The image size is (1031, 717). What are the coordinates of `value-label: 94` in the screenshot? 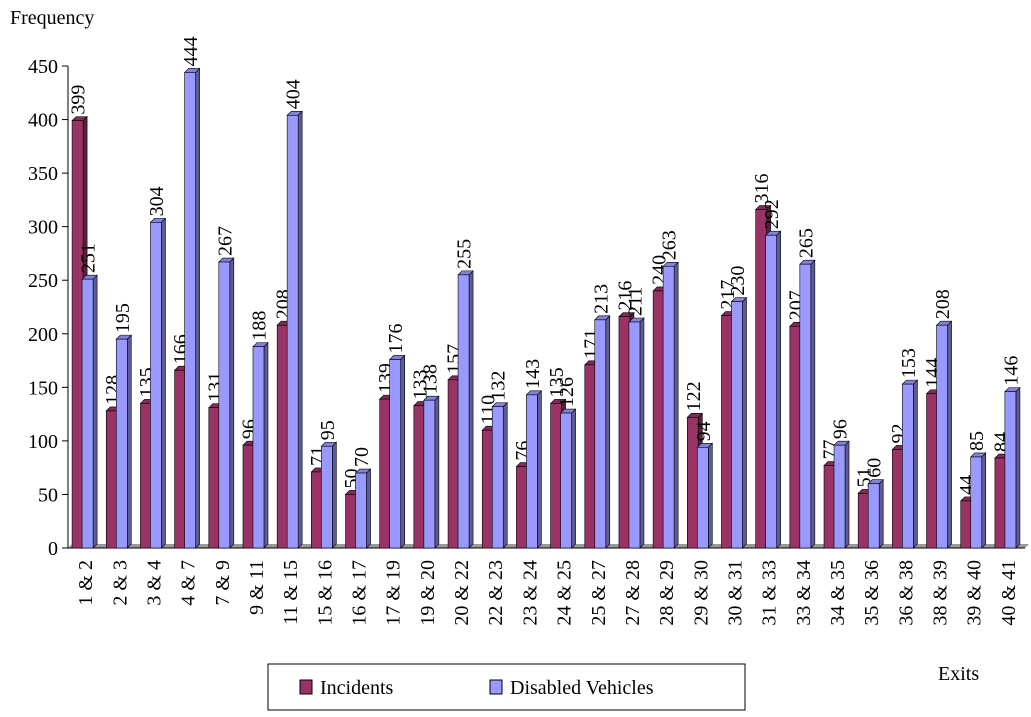 It's located at (704, 431).